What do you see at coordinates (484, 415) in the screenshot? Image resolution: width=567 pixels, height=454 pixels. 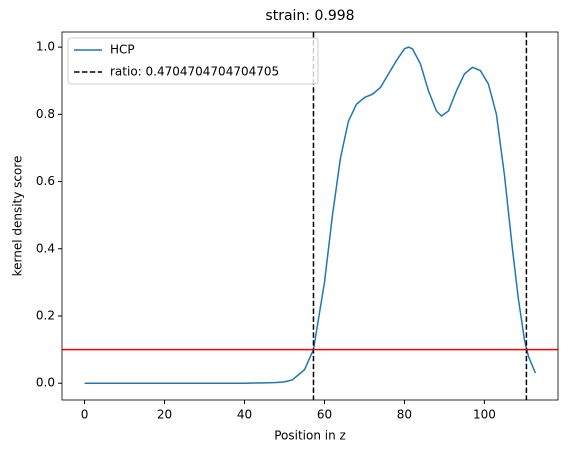 I see `x-tick-label: 100` at bounding box center [484, 415].